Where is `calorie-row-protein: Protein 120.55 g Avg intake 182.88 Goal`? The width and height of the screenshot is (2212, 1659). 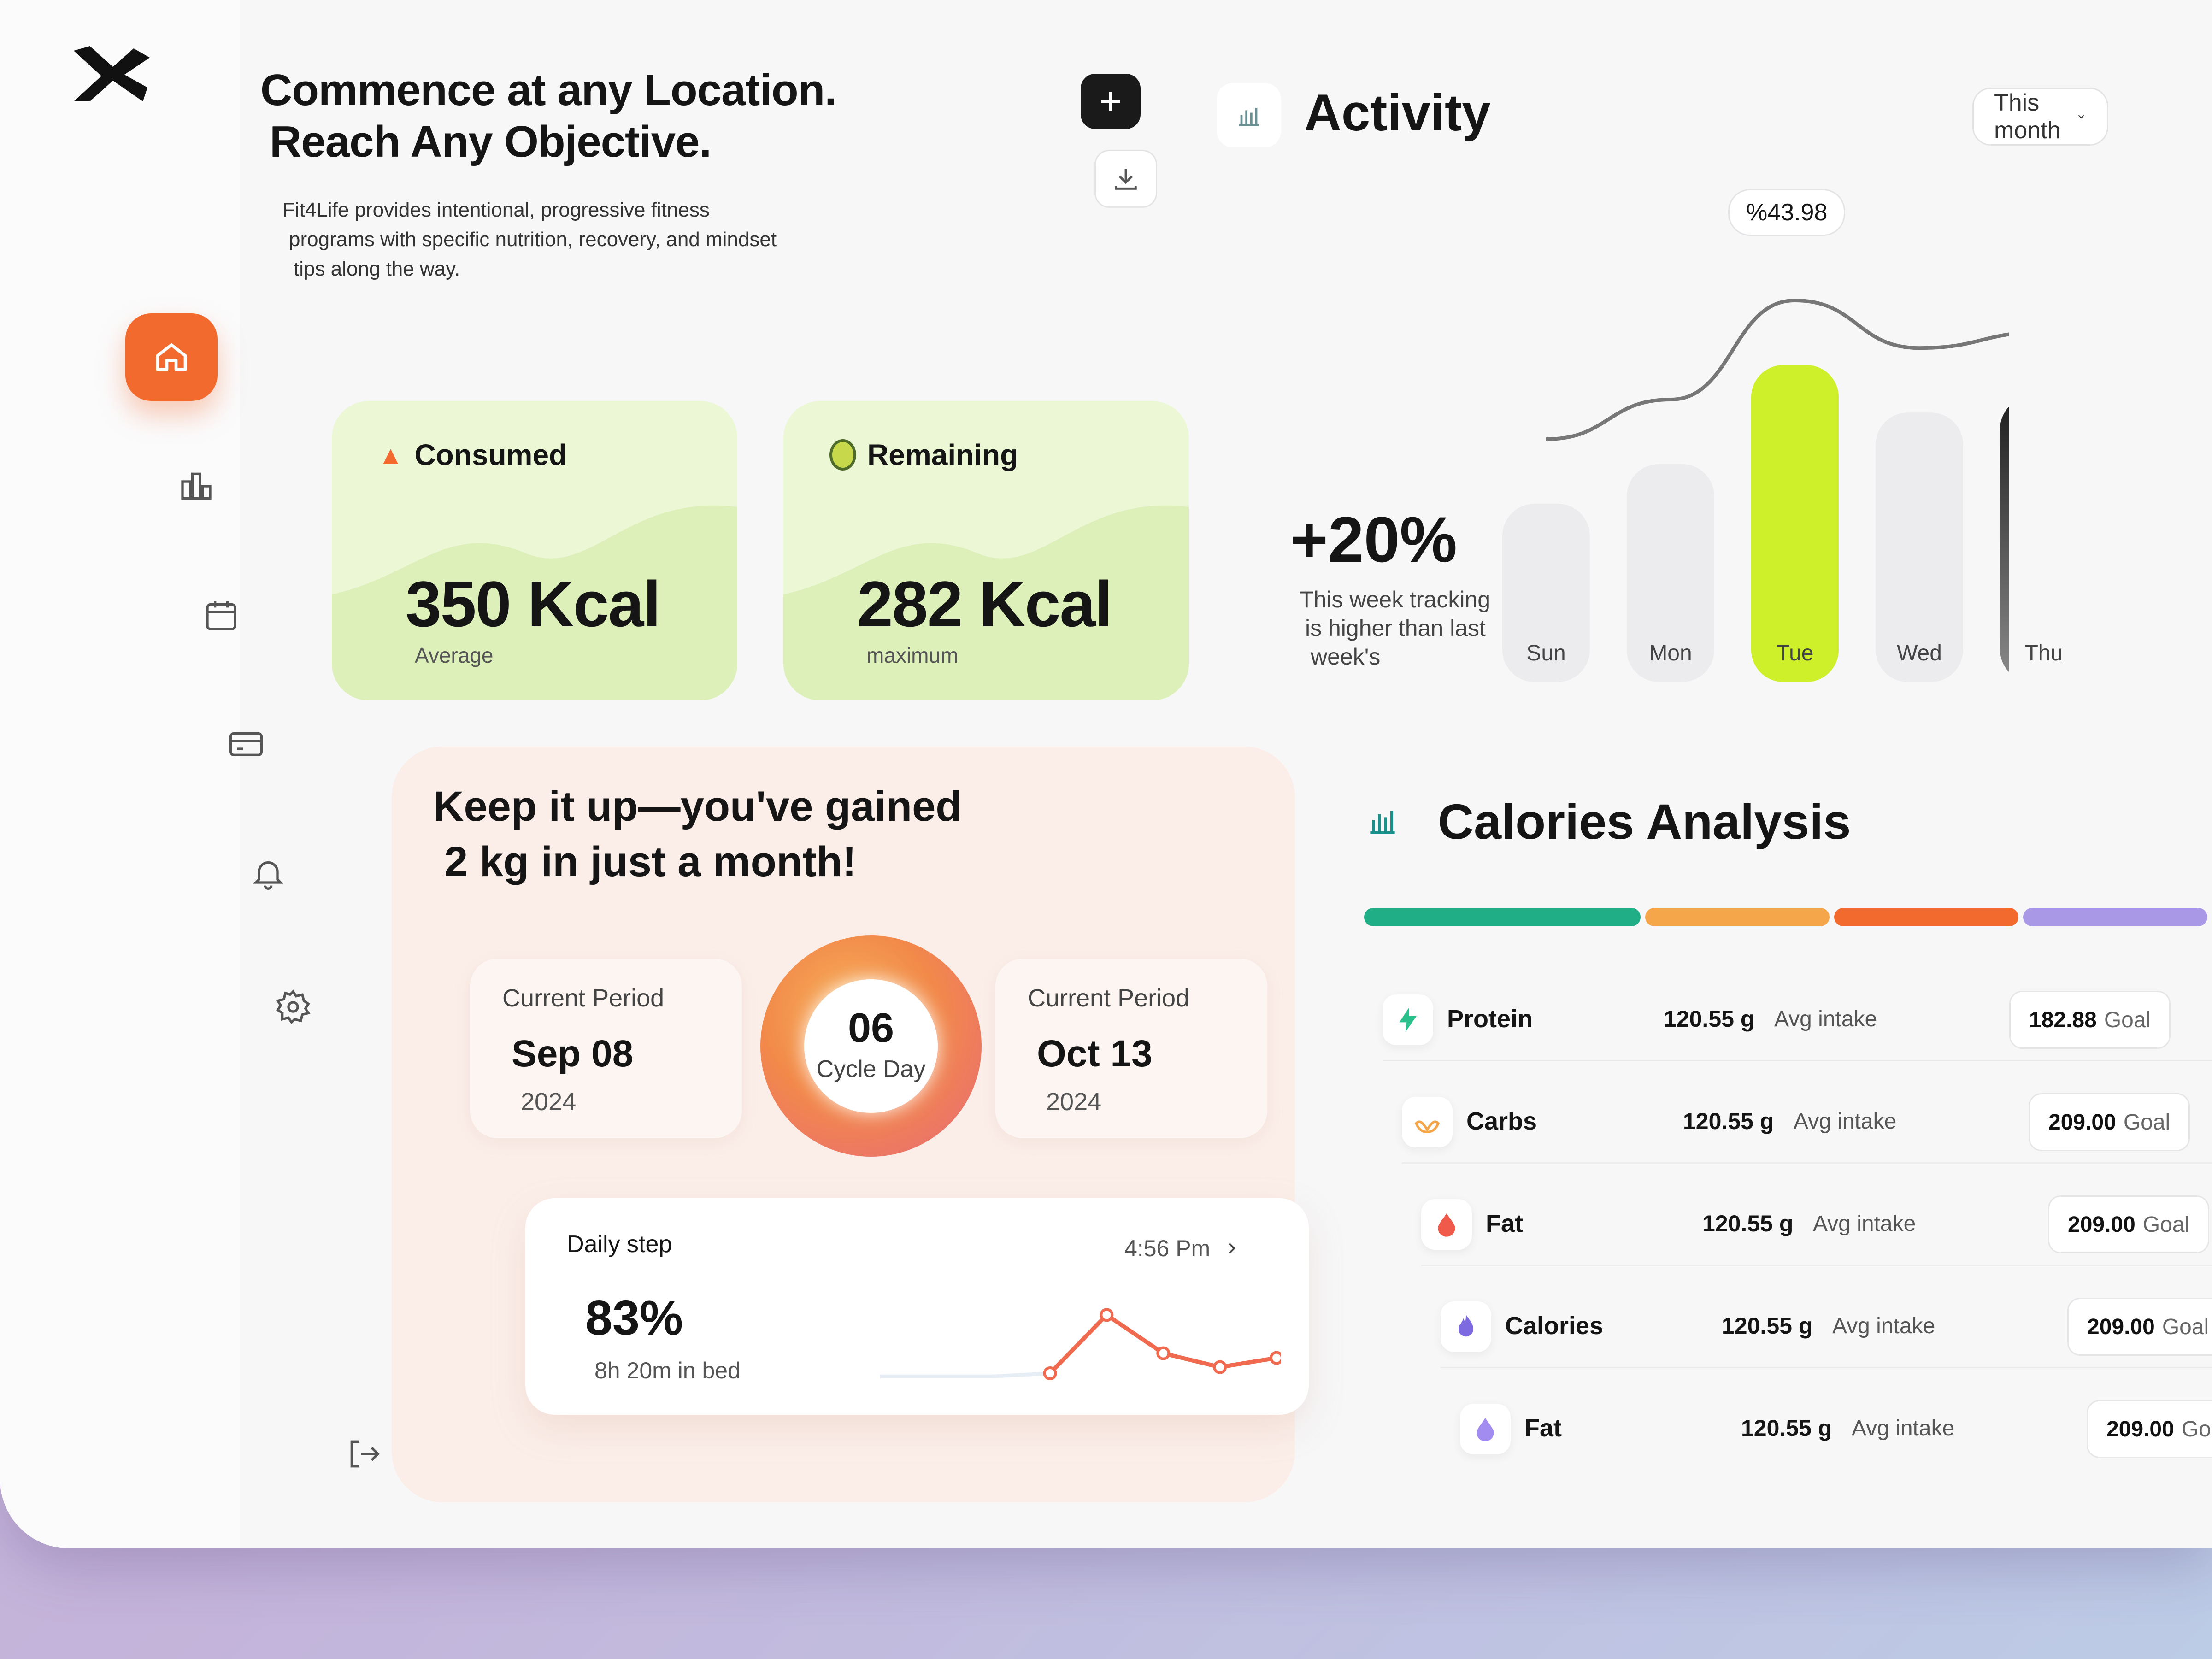
calorie-row-protein: Protein 120.55 g Avg intake 182.88 Goal is located at coordinates (1797, 1023).